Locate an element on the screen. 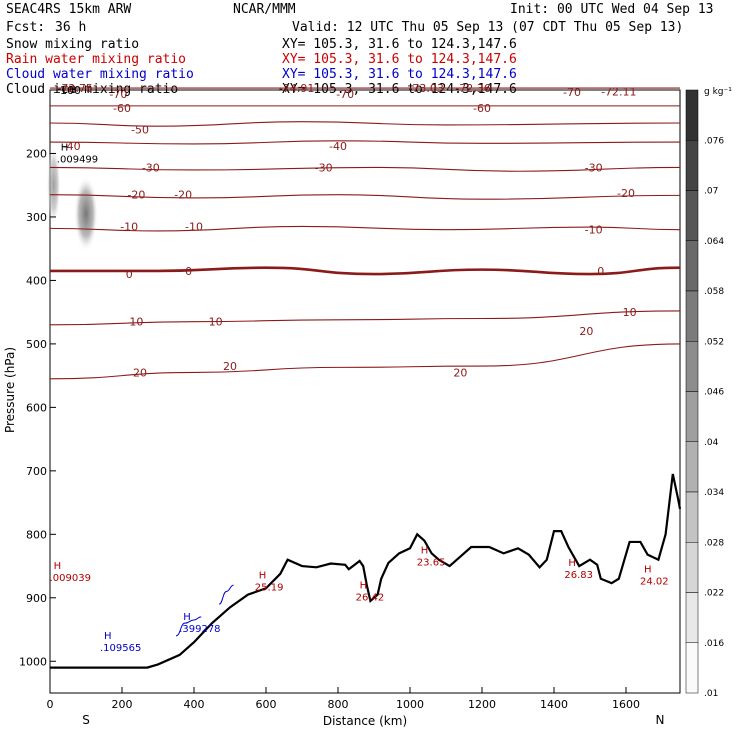  endpoint-north: N is located at coordinates (660, 720).